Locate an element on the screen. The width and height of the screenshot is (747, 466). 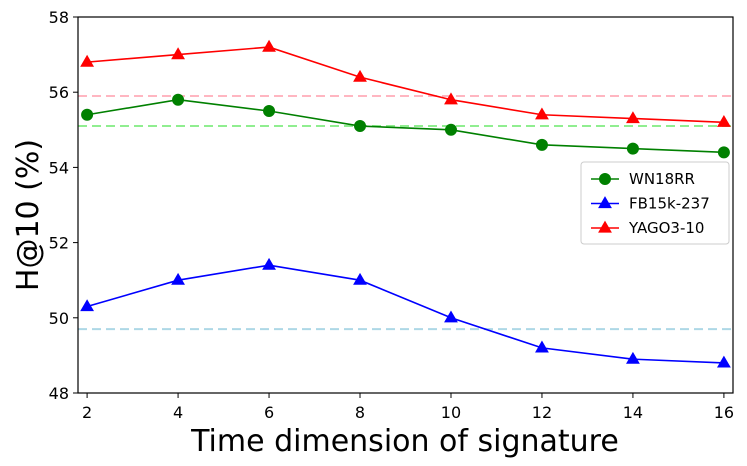
legend-label-fb15k-237: FB15k-237 is located at coordinates (669, 204).